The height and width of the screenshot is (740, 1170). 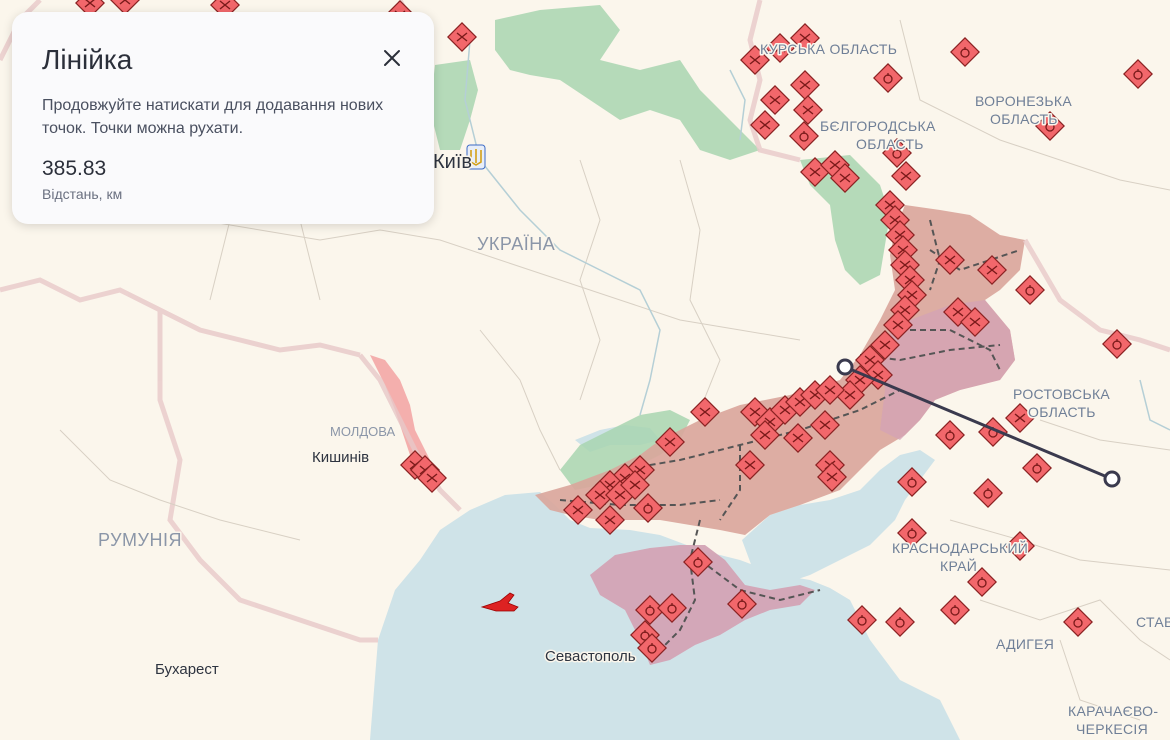 I want to click on label-bucharest: Бухарест, so click(x=187, y=669).